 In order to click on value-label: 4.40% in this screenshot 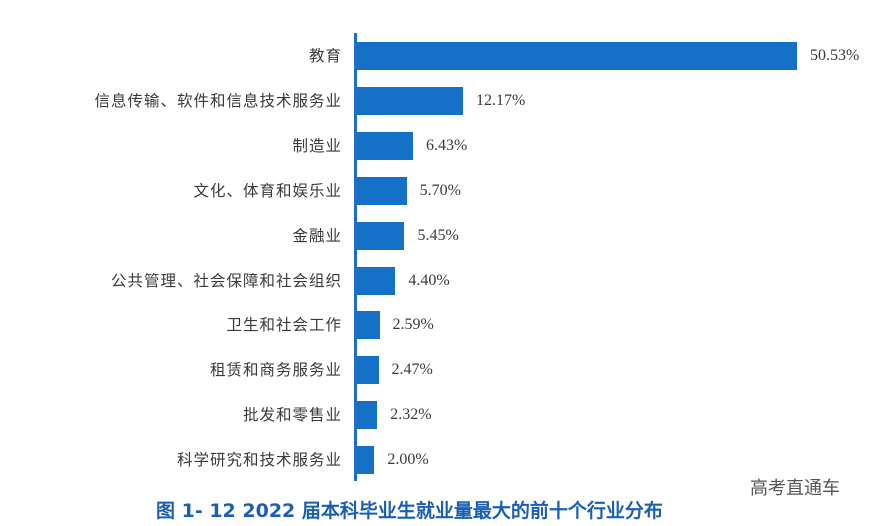, I will do `click(429, 280)`.